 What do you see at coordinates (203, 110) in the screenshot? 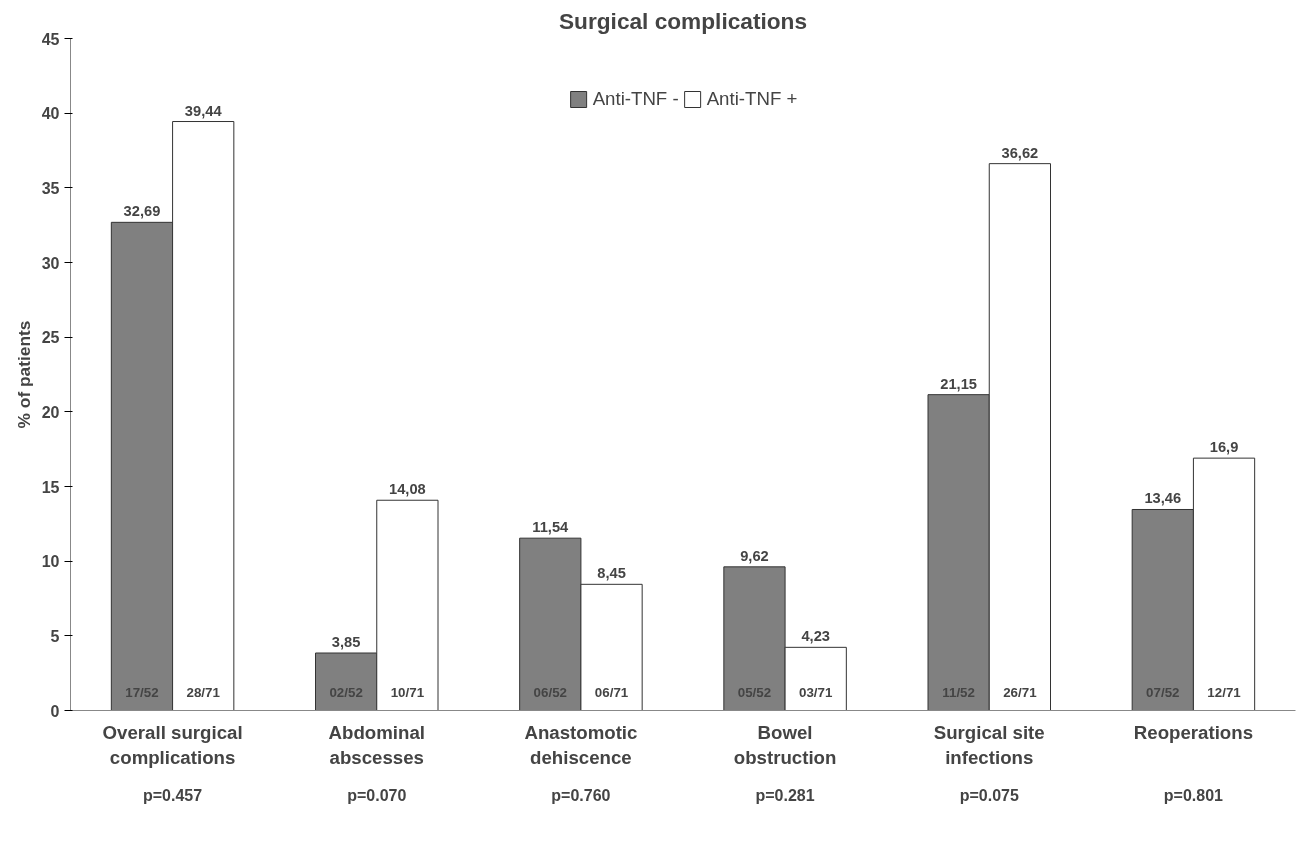
I see `data-label: 39,44` at bounding box center [203, 110].